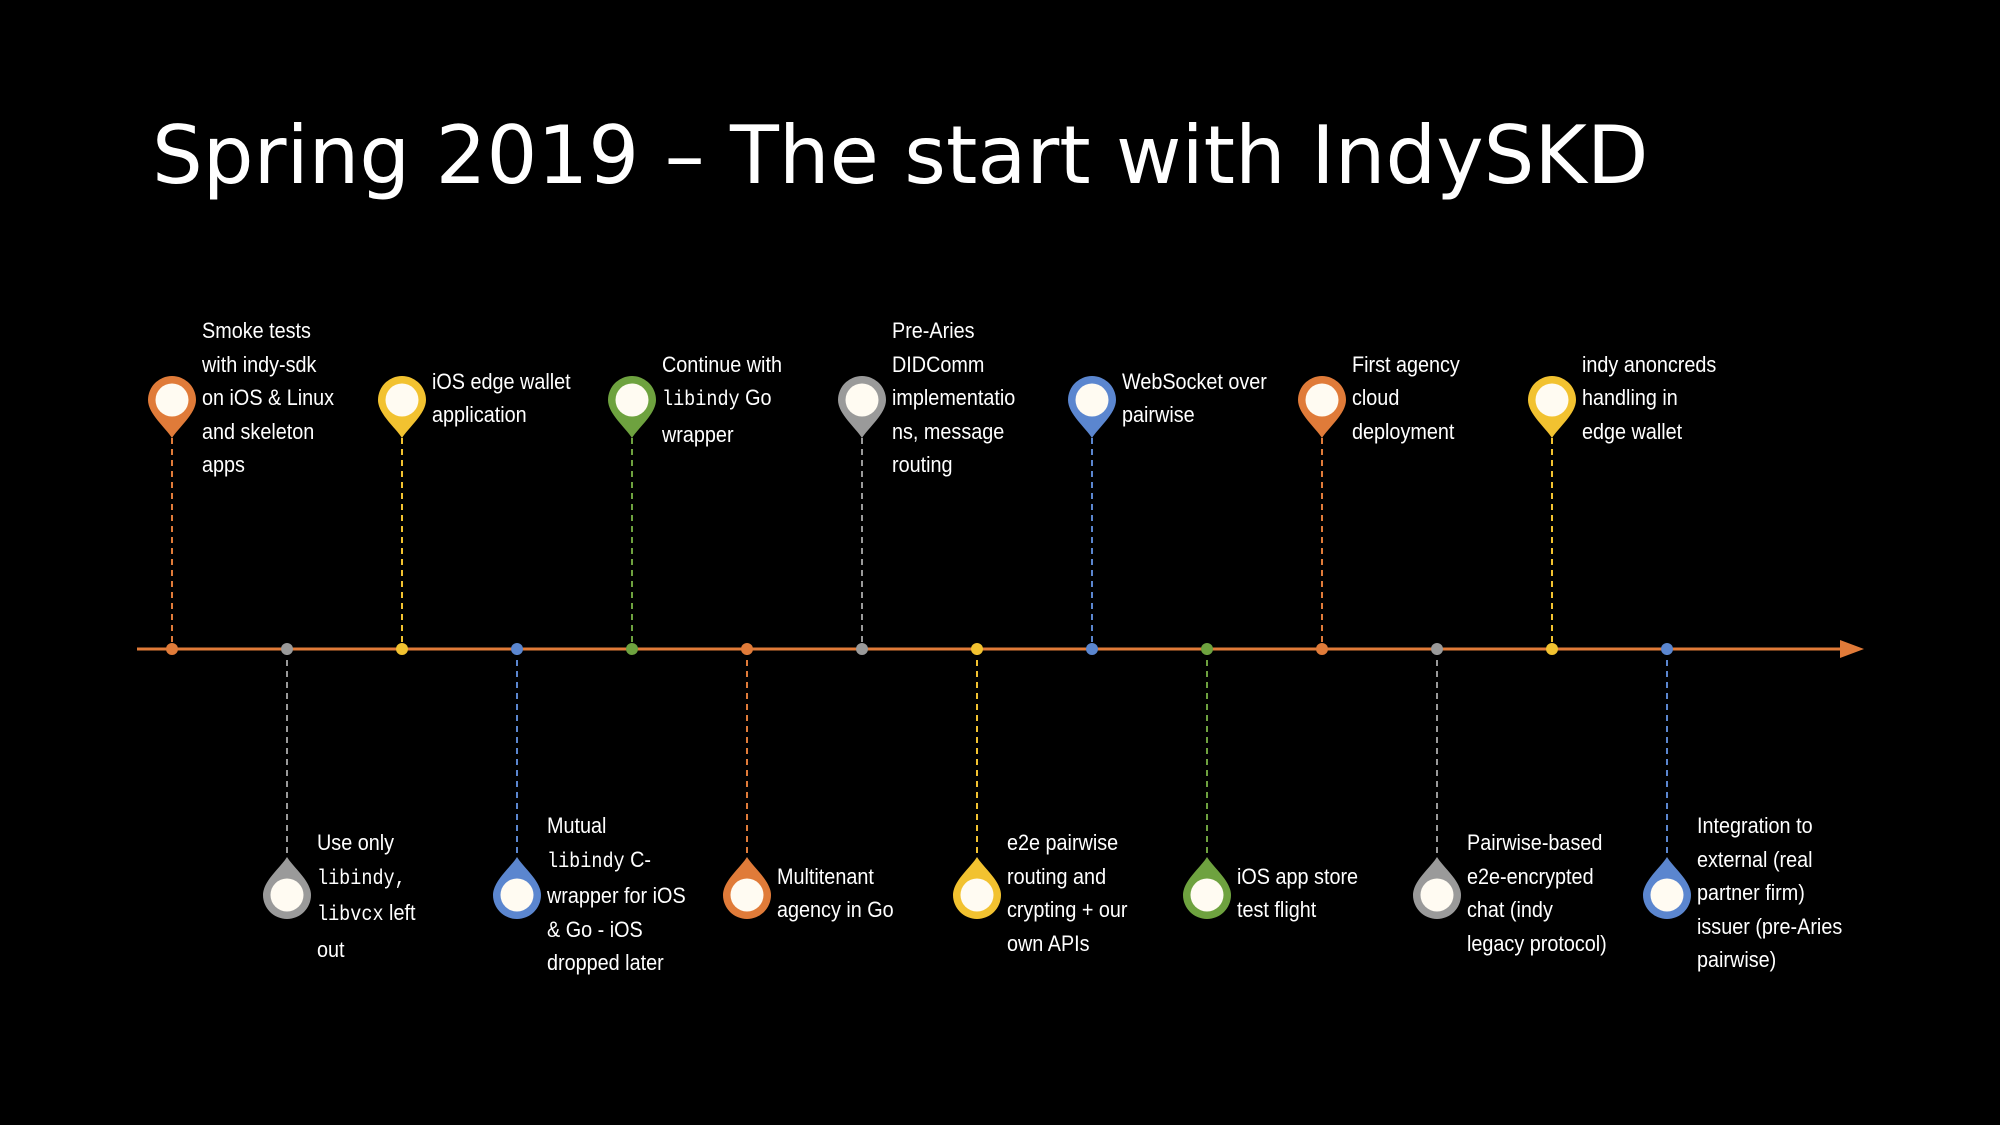 The image size is (2000, 1125). What do you see at coordinates (1057, 876) in the screenshot?
I see `label-text: routing and` at bounding box center [1057, 876].